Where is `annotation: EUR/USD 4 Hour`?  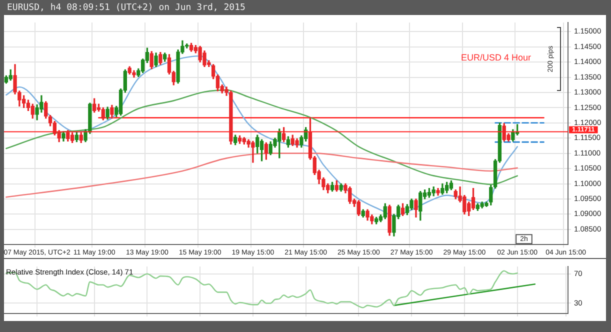 annotation: EUR/USD 4 Hour is located at coordinates (496, 57).